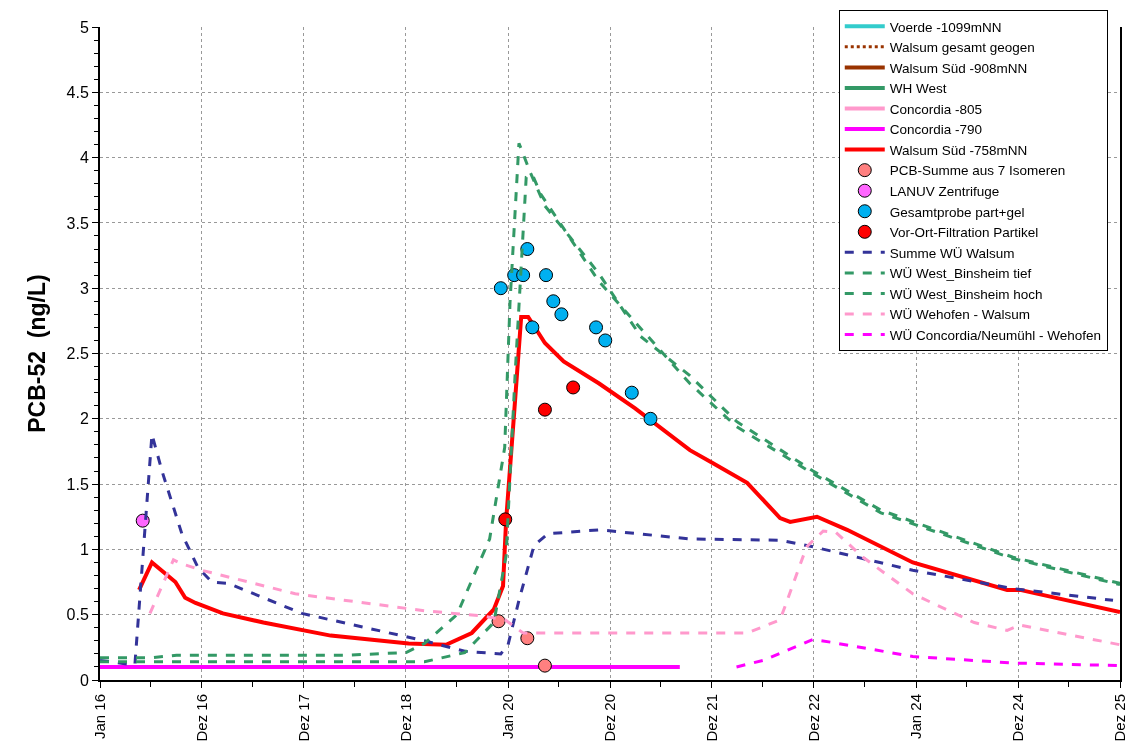 The height and width of the screenshot is (751, 1130). Describe the element at coordinates (918, 89) in the screenshot. I see `legend-label: WH West` at that location.